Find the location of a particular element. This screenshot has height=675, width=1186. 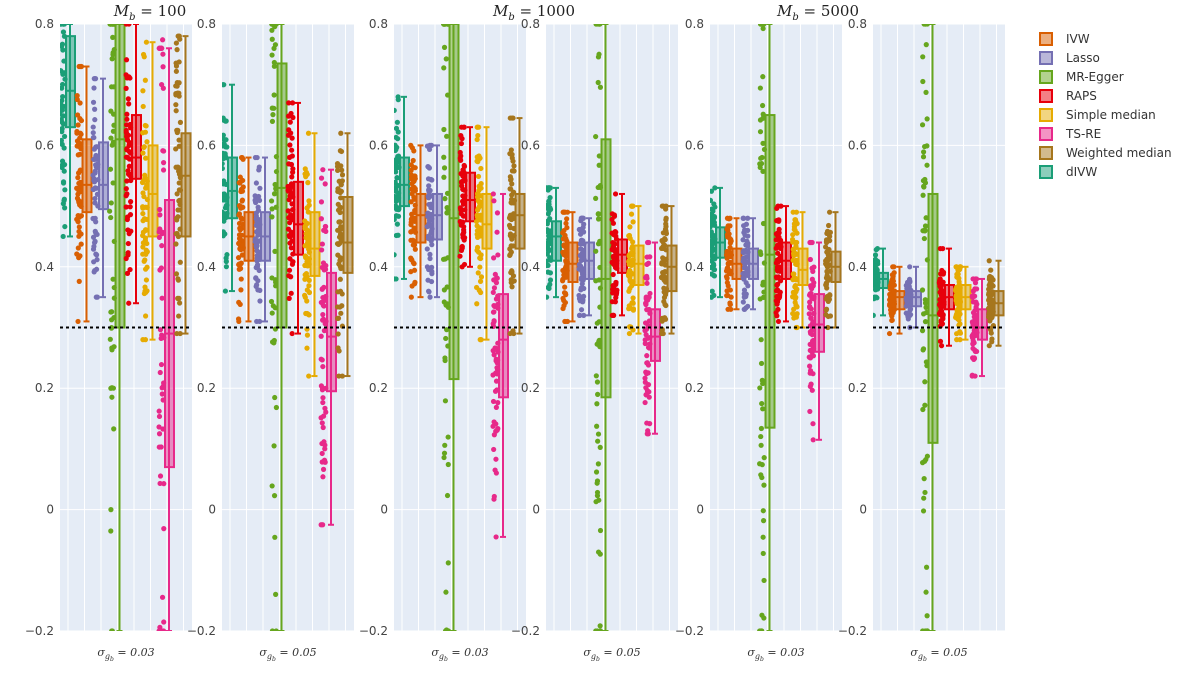

legend-swatch is located at coordinates (1046, 96).